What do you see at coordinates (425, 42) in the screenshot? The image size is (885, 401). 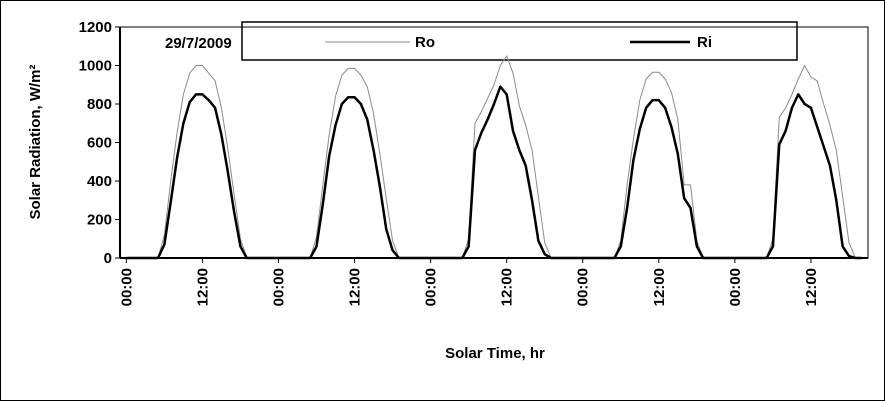 I see `legend-label: Ro` at bounding box center [425, 42].